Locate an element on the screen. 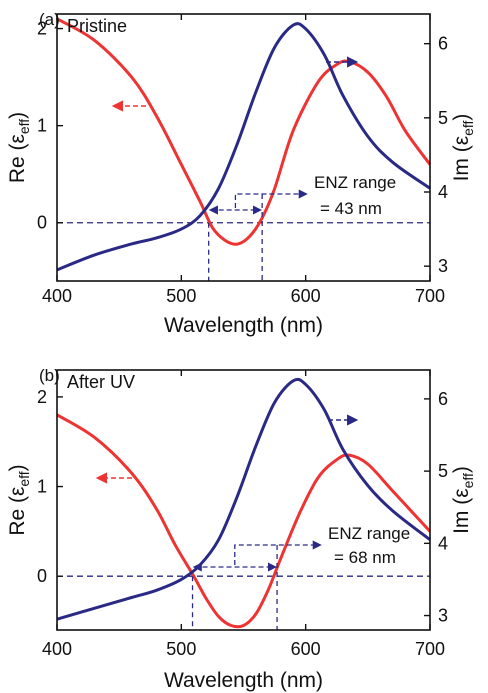  panel-label: (a) is located at coordinates (49, 19).